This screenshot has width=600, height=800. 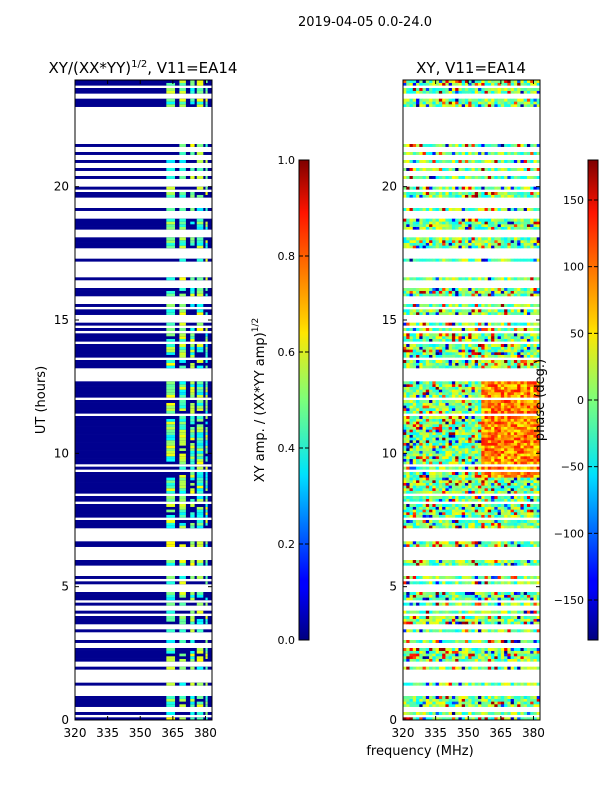 I want to click on colorbar-tick-label: 0.8, so click(x=287, y=256).